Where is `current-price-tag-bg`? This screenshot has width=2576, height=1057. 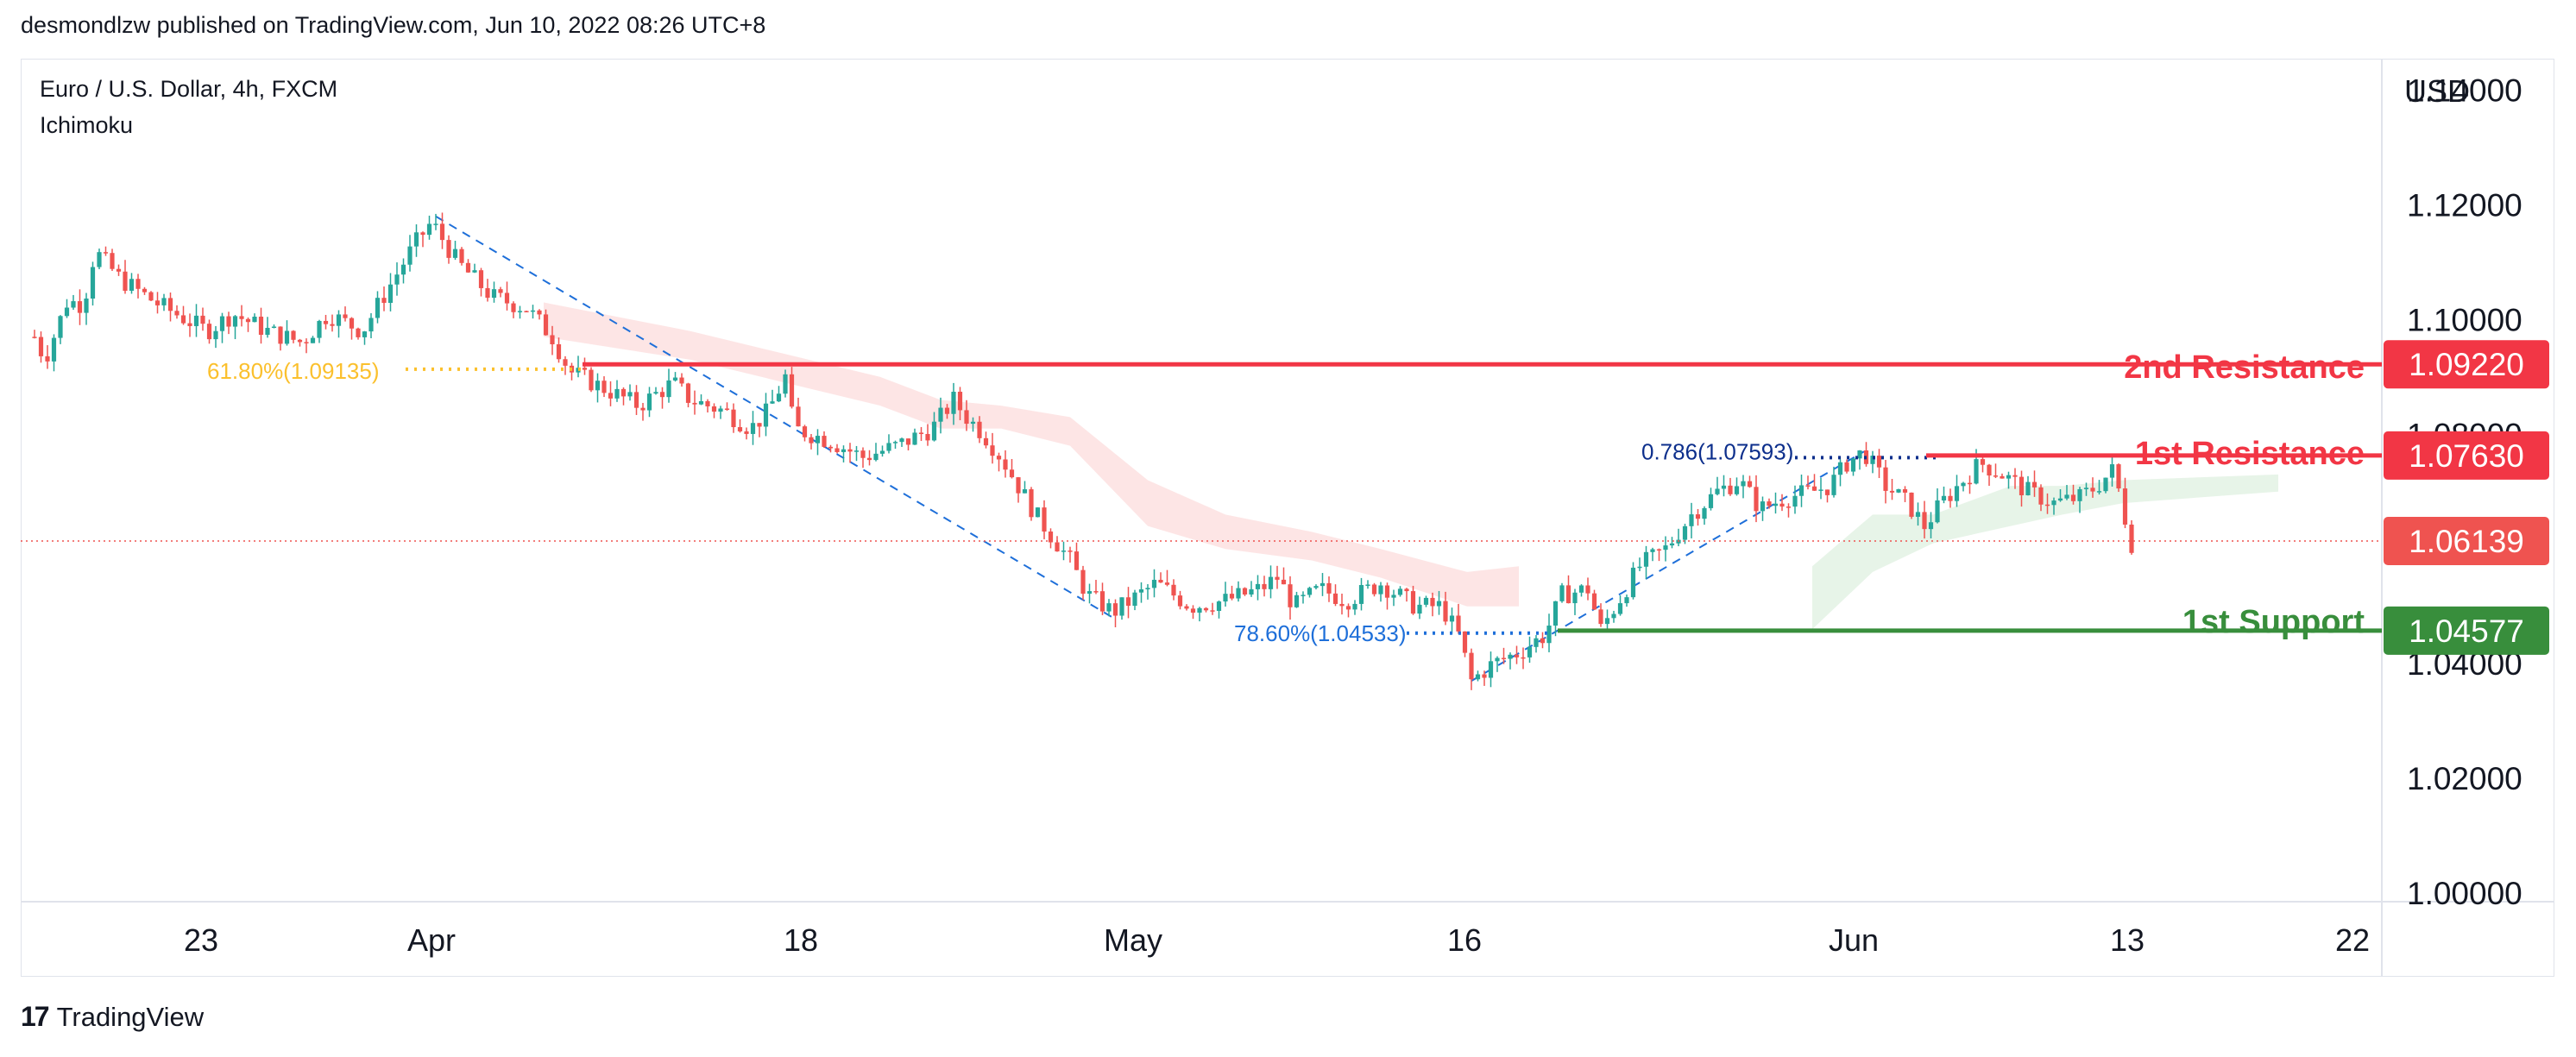 current-price-tag-bg is located at coordinates (2466, 541).